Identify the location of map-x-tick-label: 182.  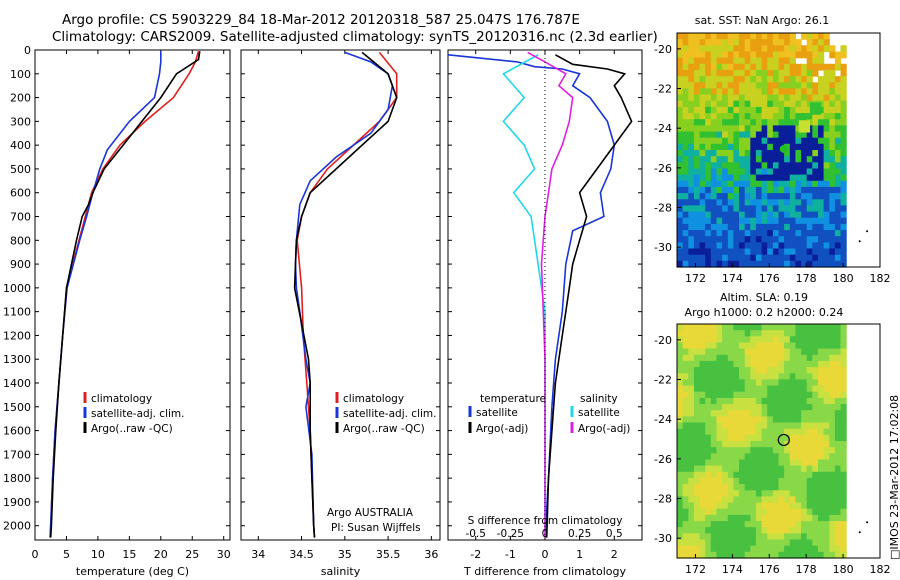
(880, 278).